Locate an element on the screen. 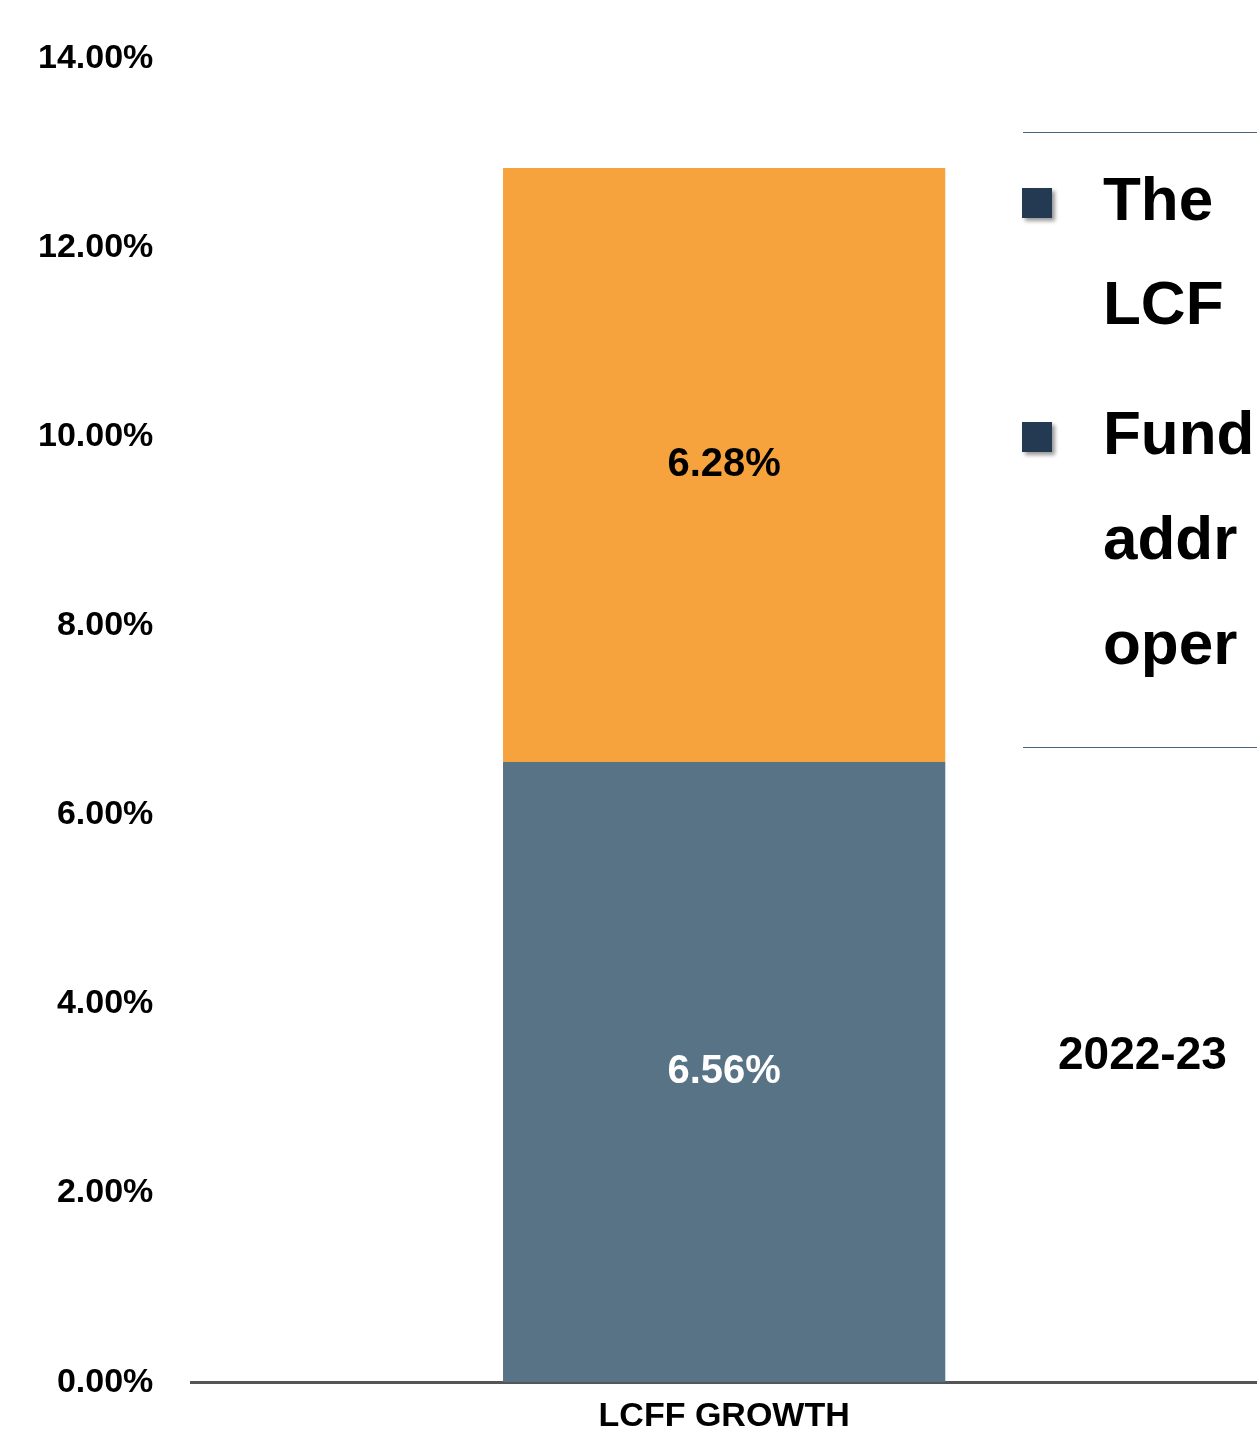  data-label: 6.28% is located at coordinates (724, 462).